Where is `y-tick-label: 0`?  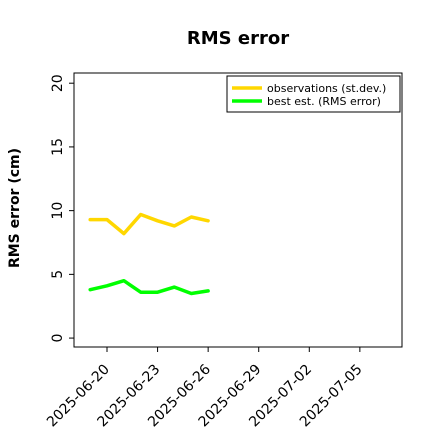 y-tick-label: 0 is located at coordinates (58, 338).